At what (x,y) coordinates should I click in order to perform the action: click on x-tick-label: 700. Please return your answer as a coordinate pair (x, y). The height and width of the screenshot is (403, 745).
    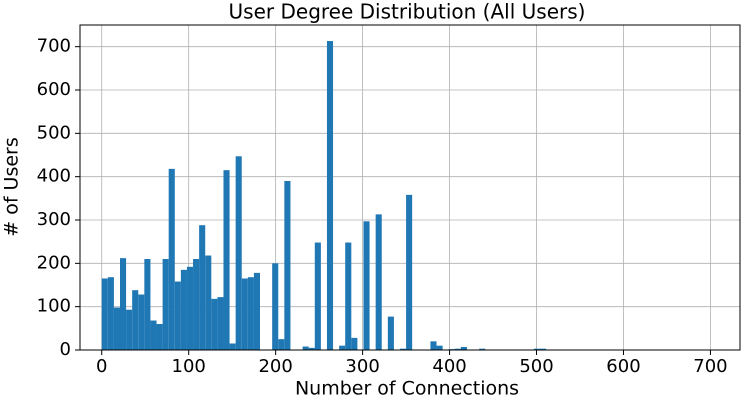
    Looking at the image, I should click on (710, 366).